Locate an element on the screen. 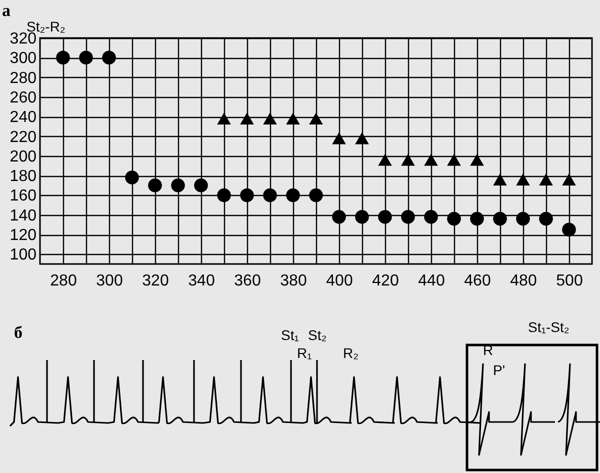  text: б is located at coordinates (18, 333).